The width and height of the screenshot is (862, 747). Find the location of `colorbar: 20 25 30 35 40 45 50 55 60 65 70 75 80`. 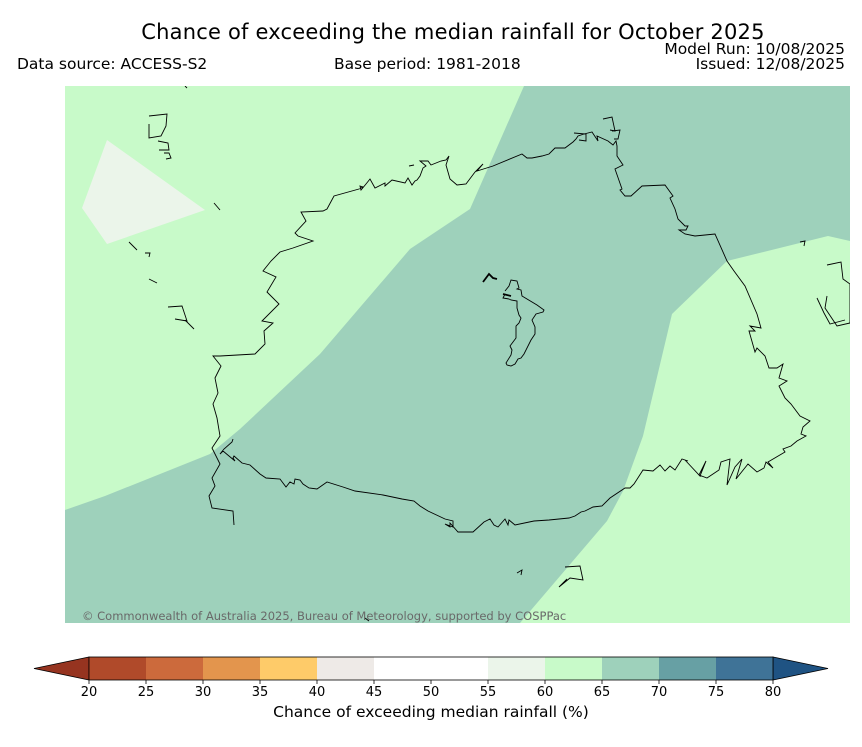

colorbar: 20 25 30 35 40 45 50 55 60 65 70 75 80 is located at coordinates (431, 678).